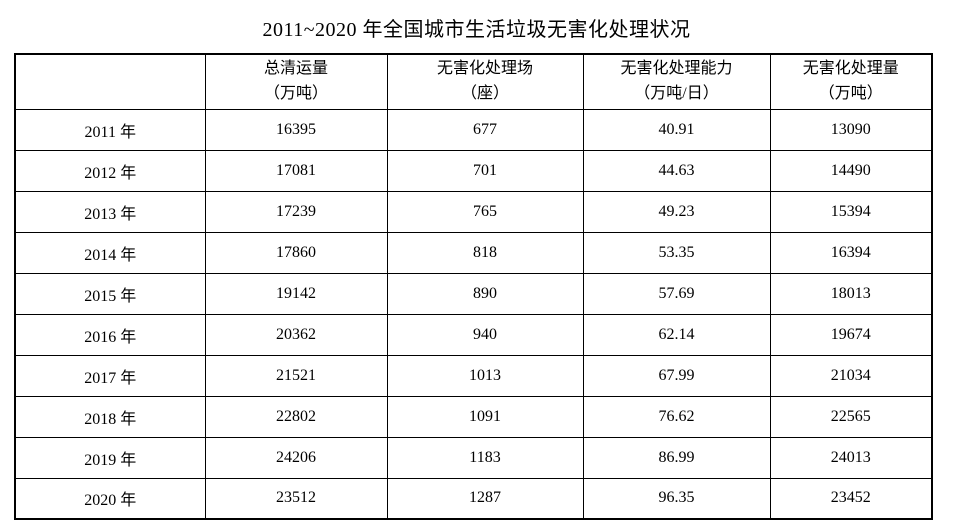  I want to click on data-cell: 20362, so click(296, 334).